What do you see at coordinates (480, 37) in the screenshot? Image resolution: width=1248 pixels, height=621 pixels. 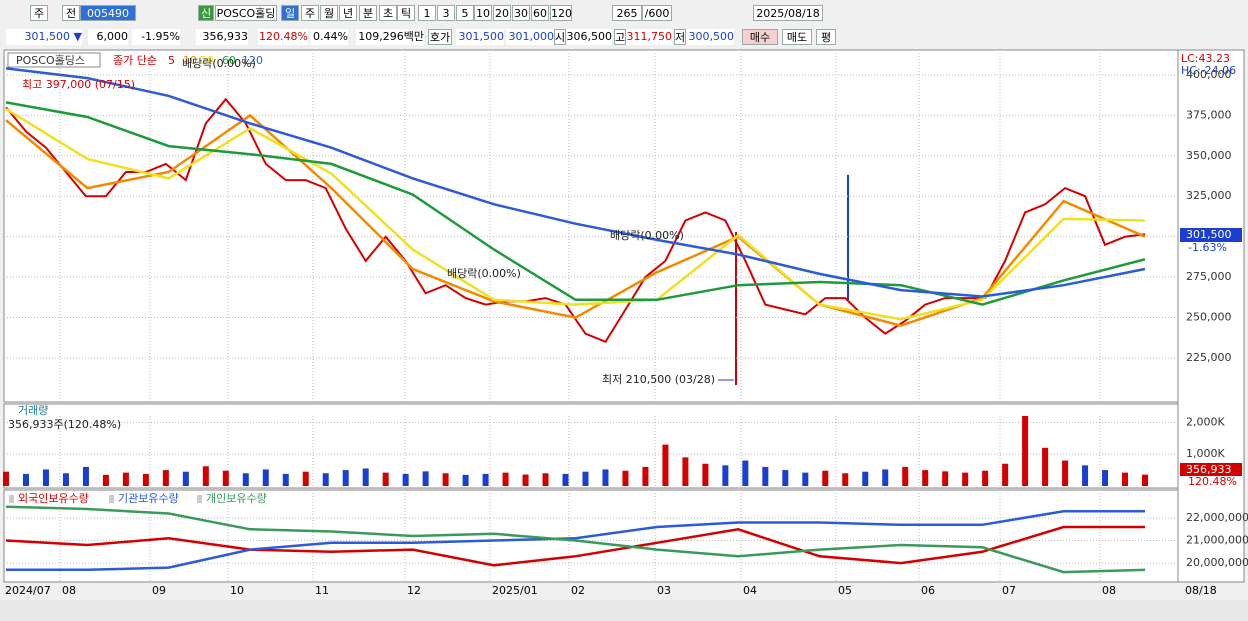 I see `toolbar-item: 301,500` at bounding box center [480, 37].